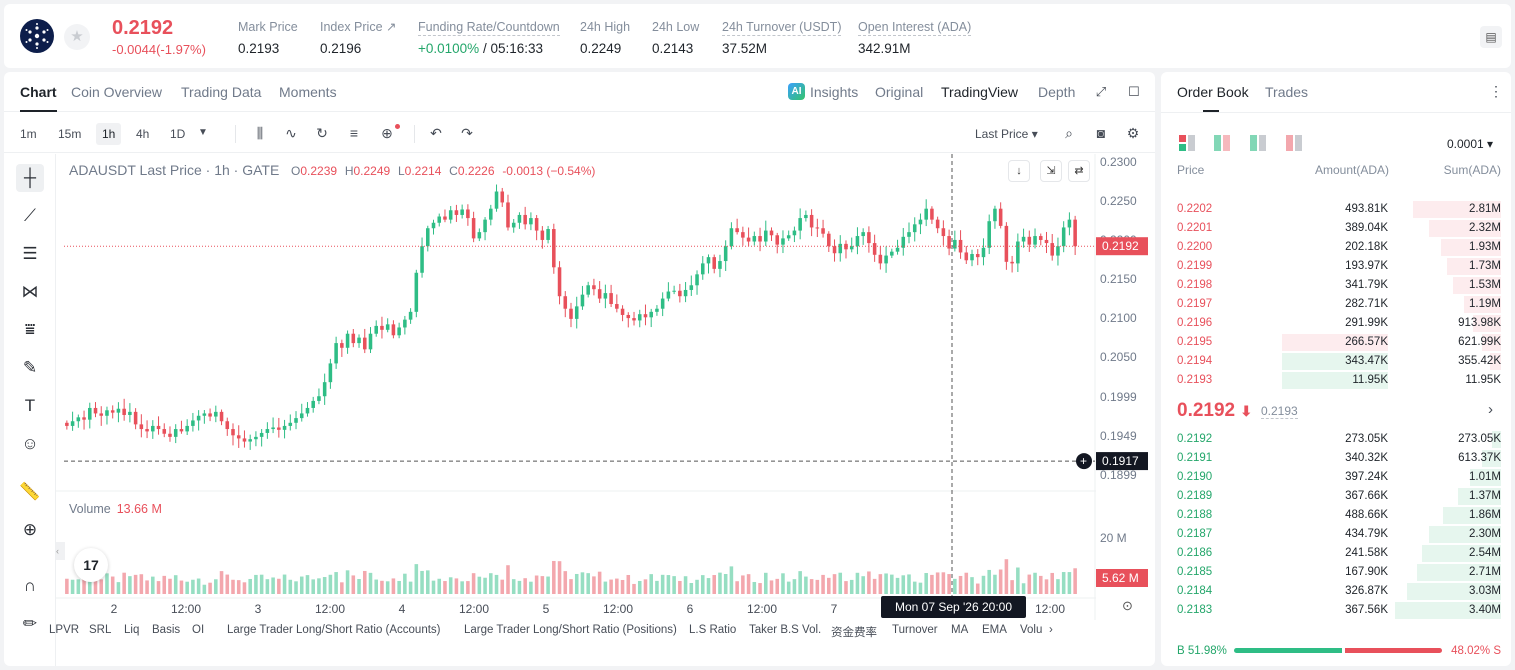 The width and height of the screenshot is (1515, 670). What do you see at coordinates (1258, 143) in the screenshot?
I see `book-bids-icon` at bounding box center [1258, 143].